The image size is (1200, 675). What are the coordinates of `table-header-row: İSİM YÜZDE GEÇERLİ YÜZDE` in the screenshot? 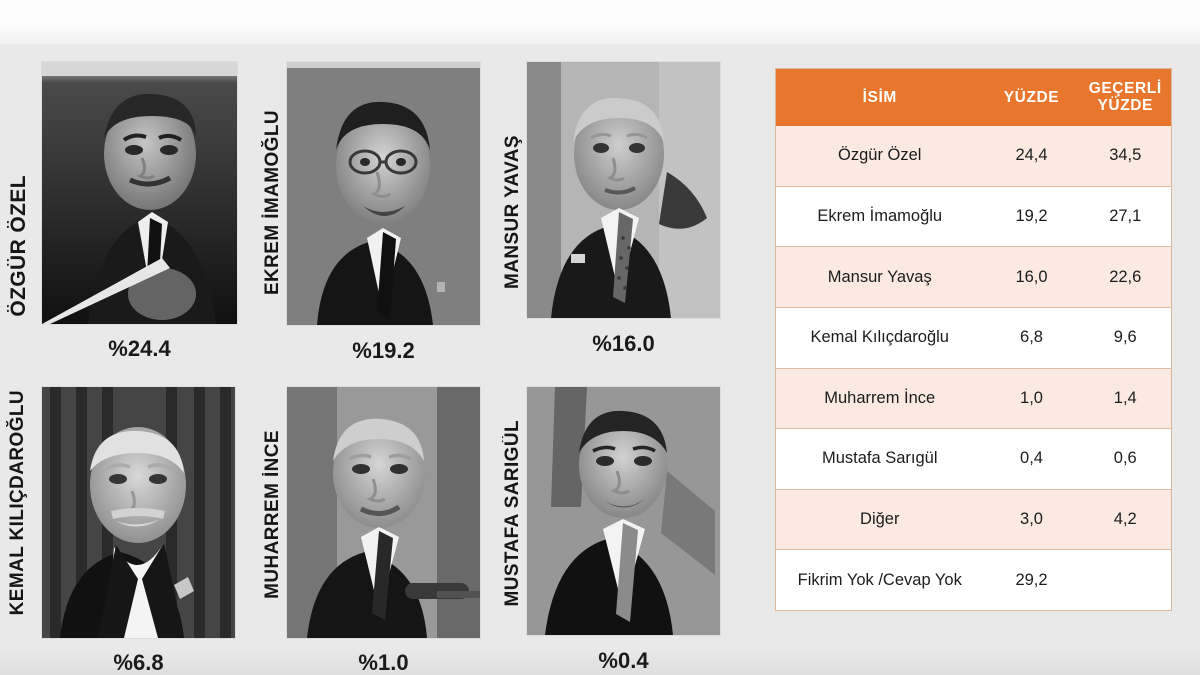 It's located at (973, 97).